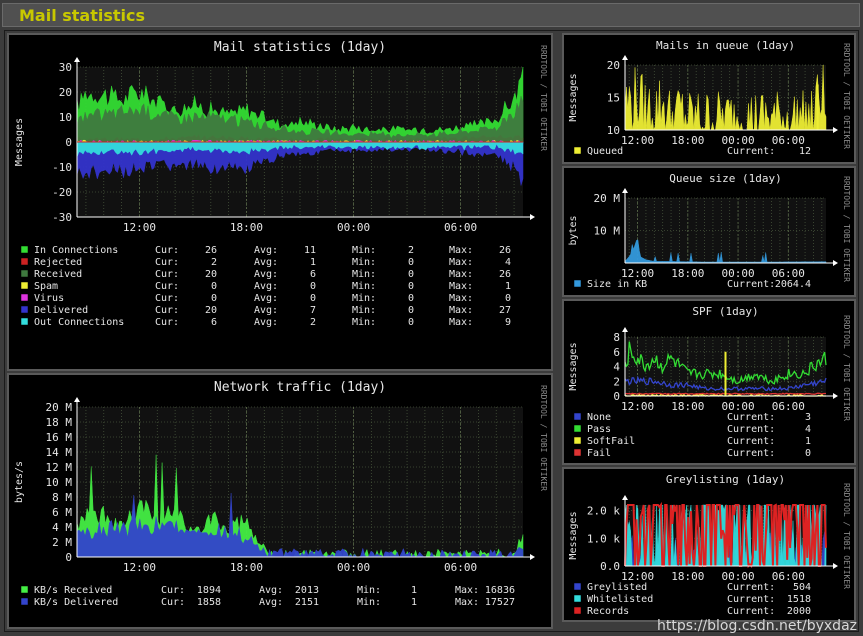 The image size is (863, 636). What do you see at coordinates (76, 250) in the screenshot?
I see `legend-label: In Connections` at bounding box center [76, 250].